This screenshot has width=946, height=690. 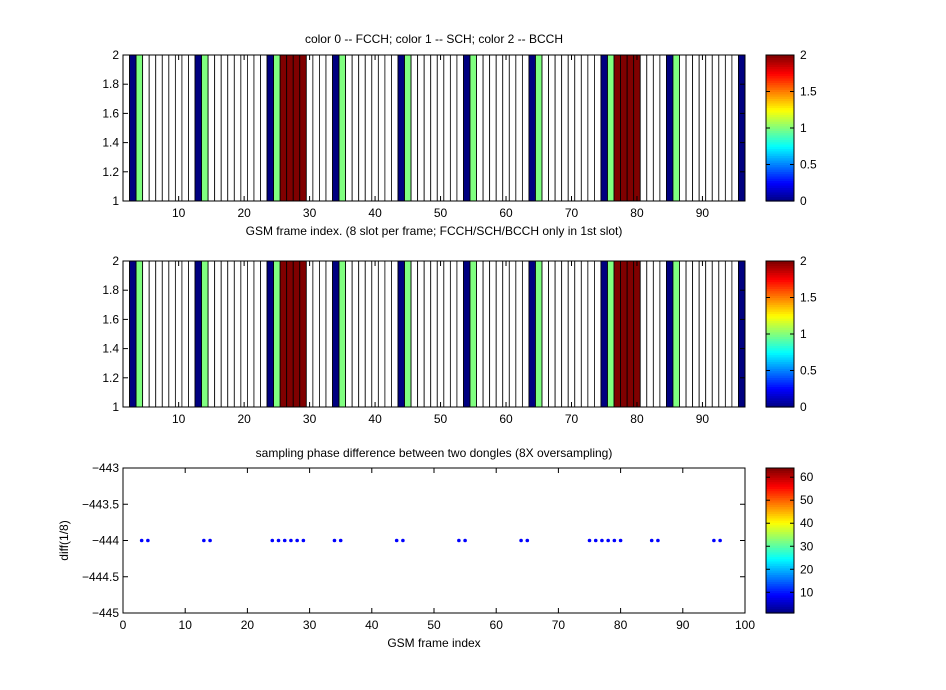 I want to click on colorbar-frame, so click(x=780, y=540).